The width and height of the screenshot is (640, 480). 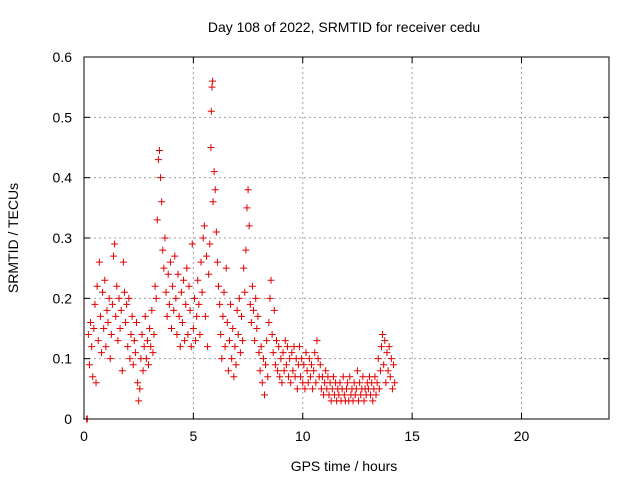 I want to click on y-tick-label: 0, so click(x=68, y=419).